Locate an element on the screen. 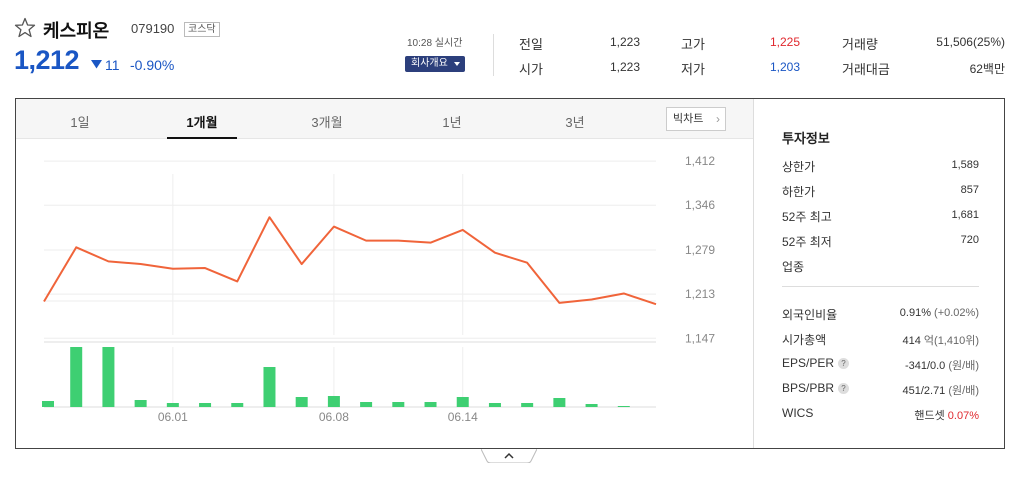  caret-down-icon is located at coordinates (457, 64).